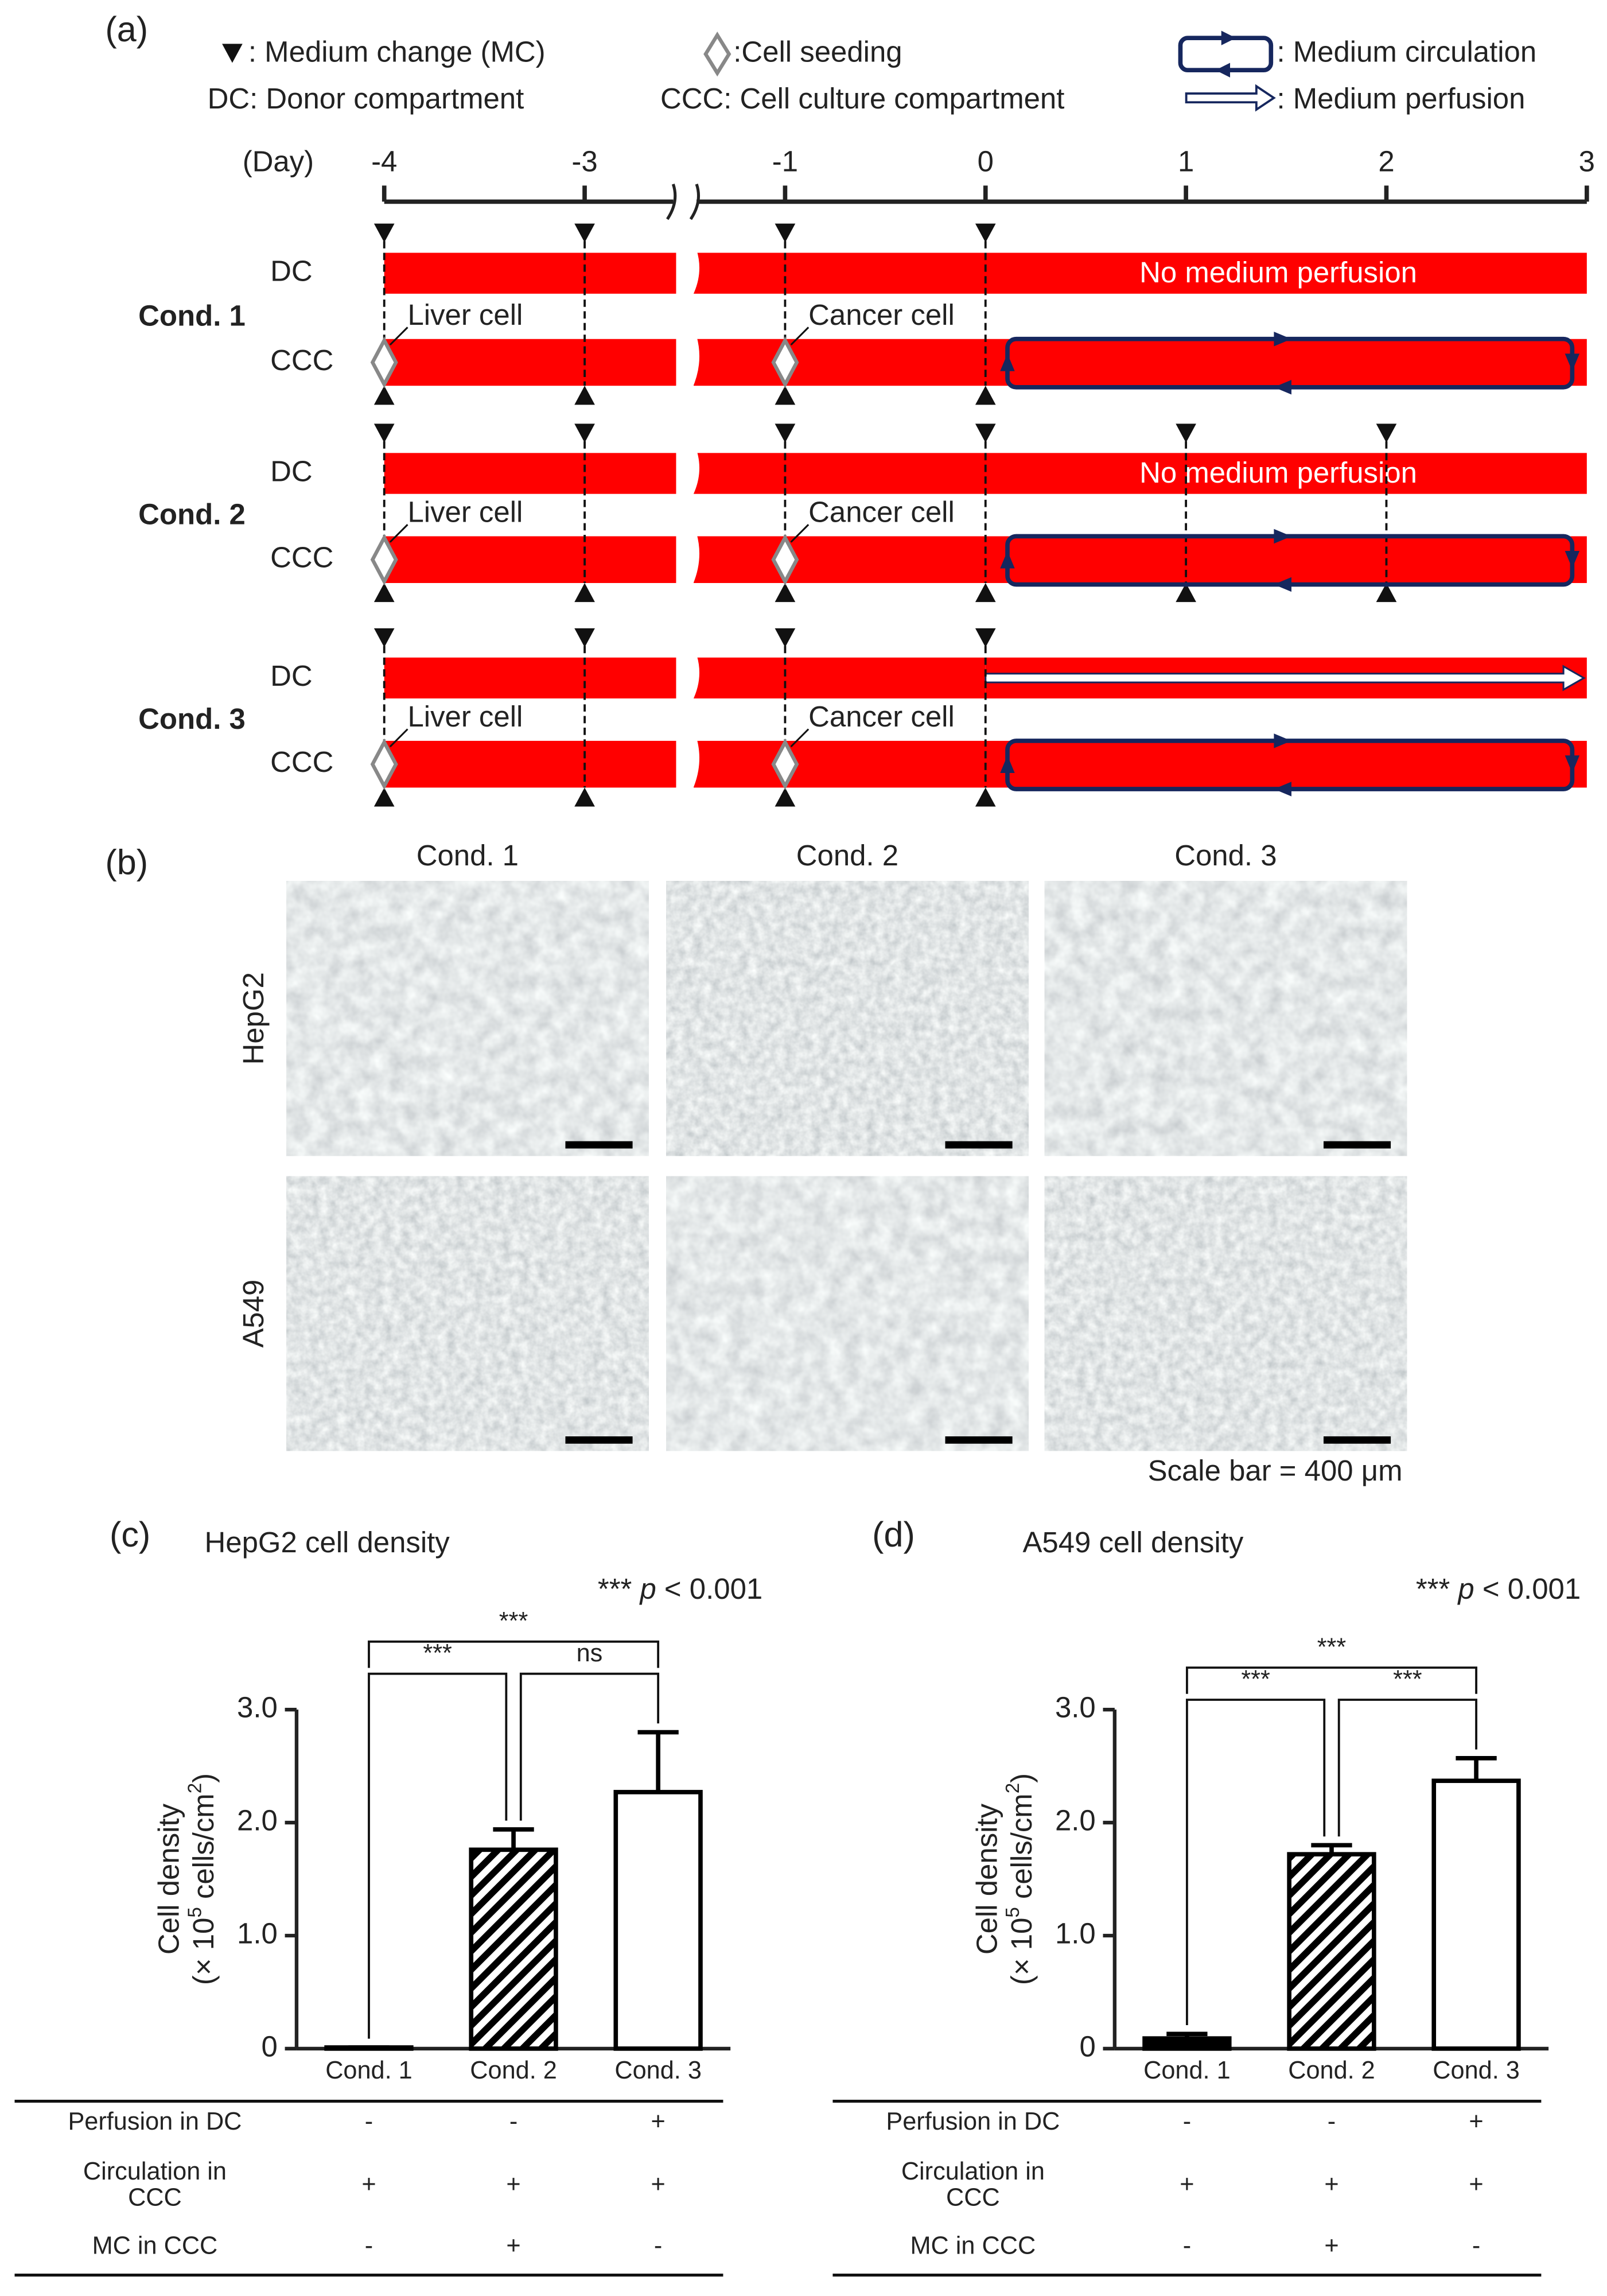  What do you see at coordinates (366, 98) in the screenshot?
I see `legend-text: DC: Donor compartment` at bounding box center [366, 98].